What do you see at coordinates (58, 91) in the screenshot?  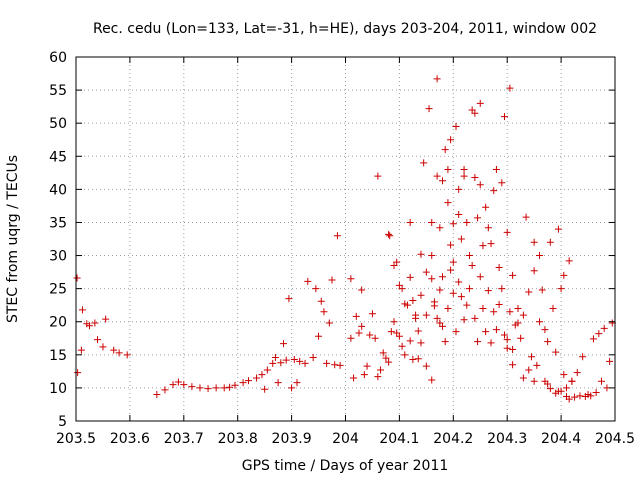 I see `y-tick-label: 55` at bounding box center [58, 91].